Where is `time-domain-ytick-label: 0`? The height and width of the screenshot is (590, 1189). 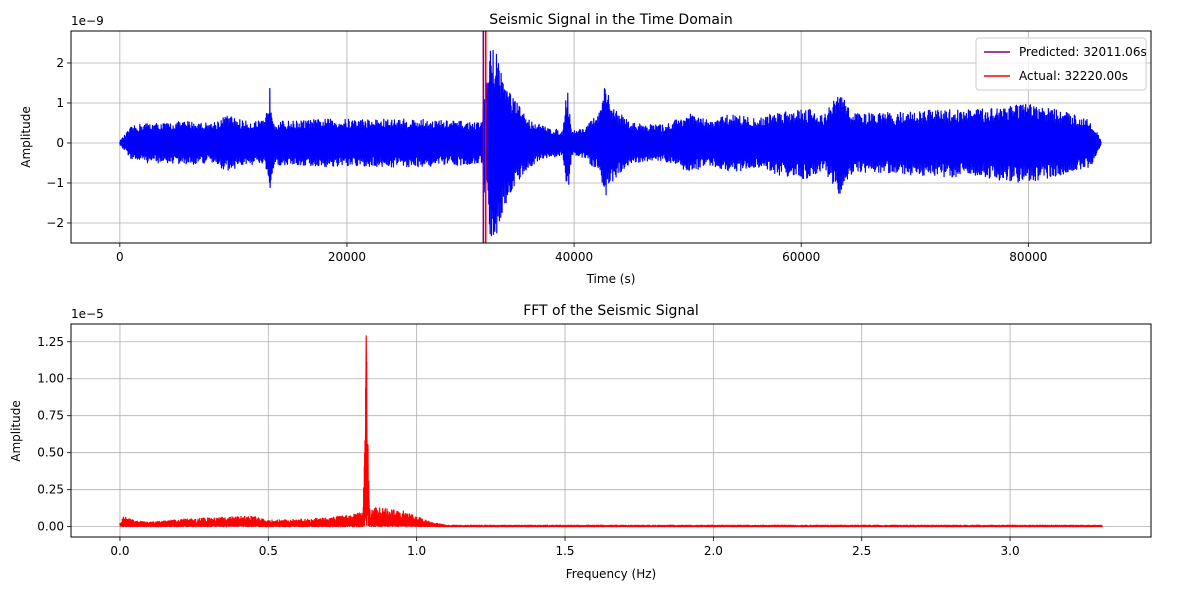
time-domain-ytick-label: 0 is located at coordinates (60, 143).